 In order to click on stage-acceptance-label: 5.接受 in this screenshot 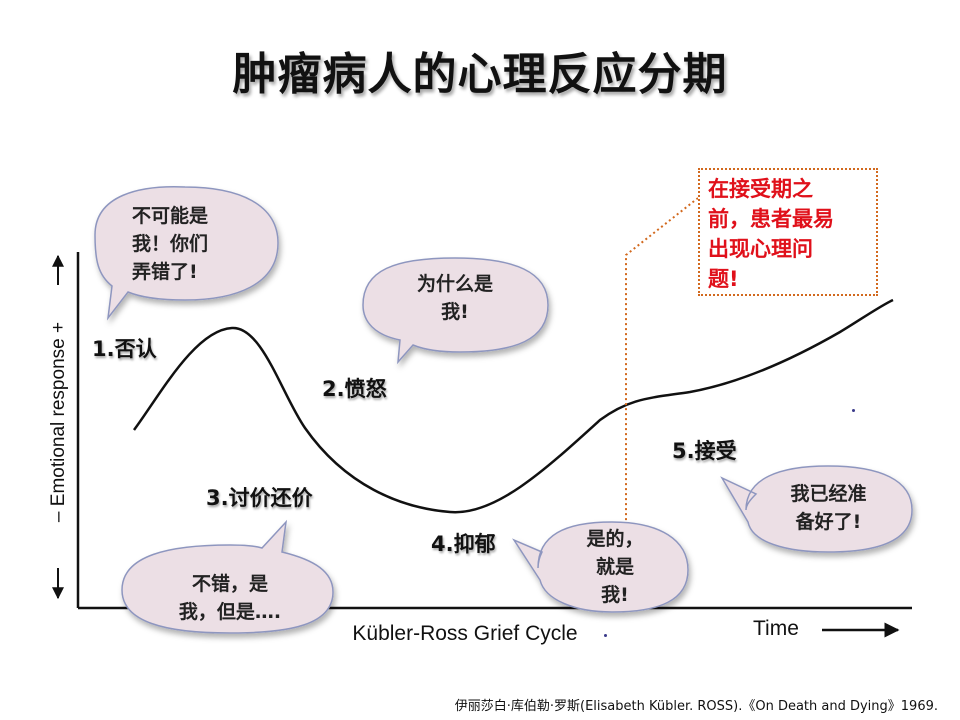, I will do `click(704, 451)`.